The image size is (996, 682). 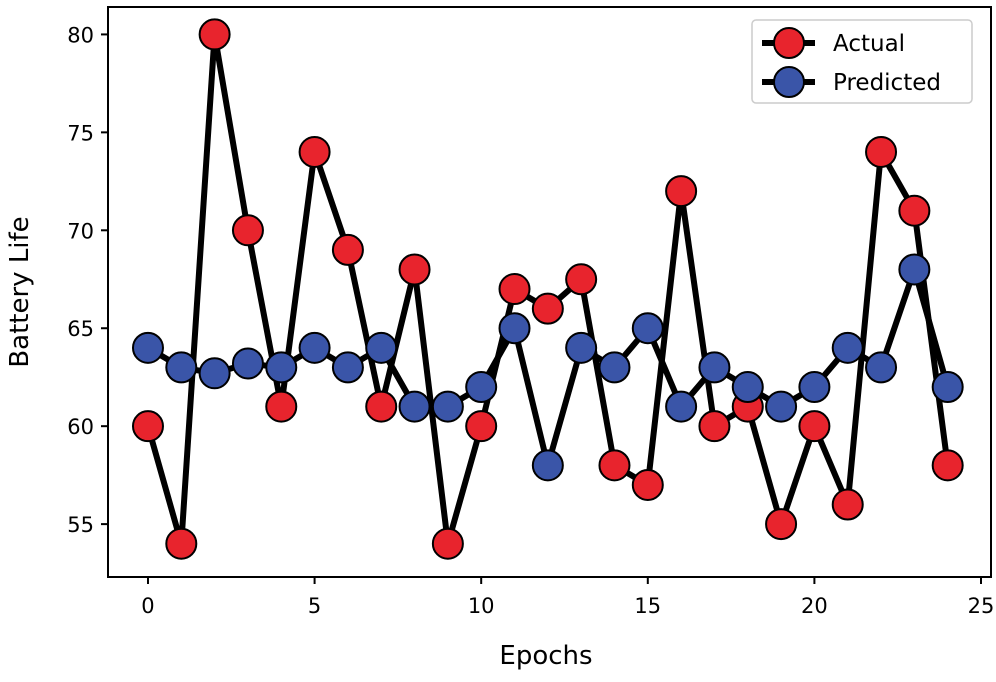 What do you see at coordinates (789, 43) in the screenshot?
I see `legend-marker-actual` at bounding box center [789, 43].